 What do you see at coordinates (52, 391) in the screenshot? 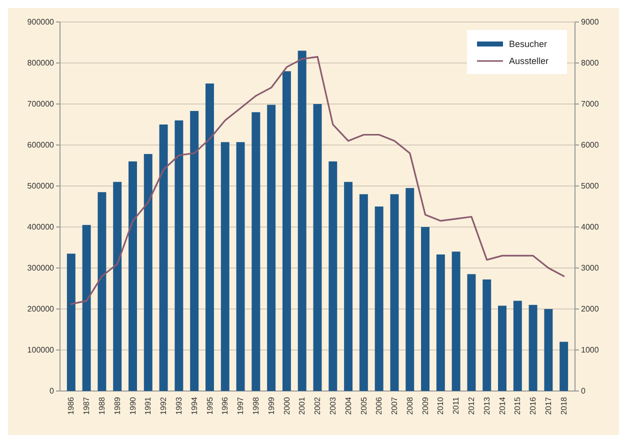
I see `y-tick-label: 0` at bounding box center [52, 391].